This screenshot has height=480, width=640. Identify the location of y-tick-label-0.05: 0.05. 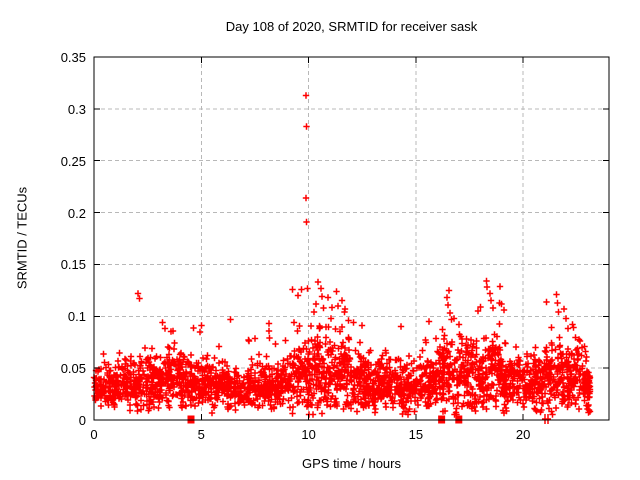
(73, 369).